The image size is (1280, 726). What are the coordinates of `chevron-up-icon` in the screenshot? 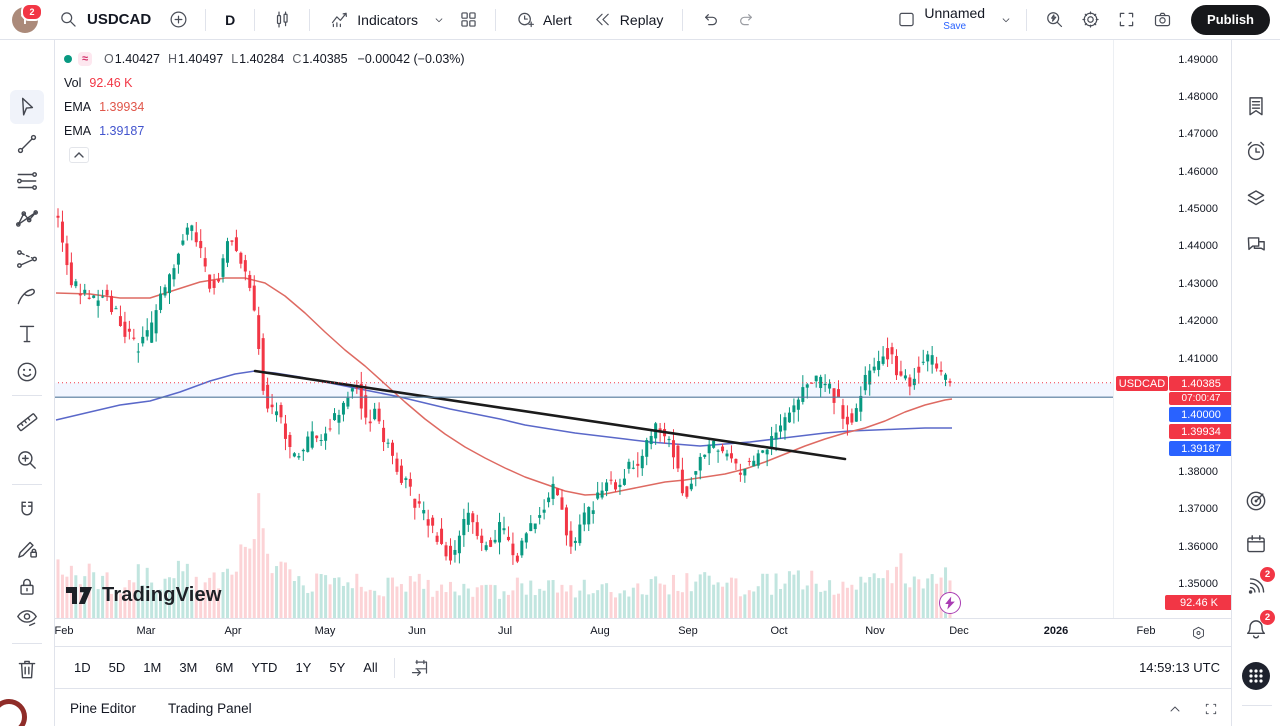 It's located at (1175, 709).